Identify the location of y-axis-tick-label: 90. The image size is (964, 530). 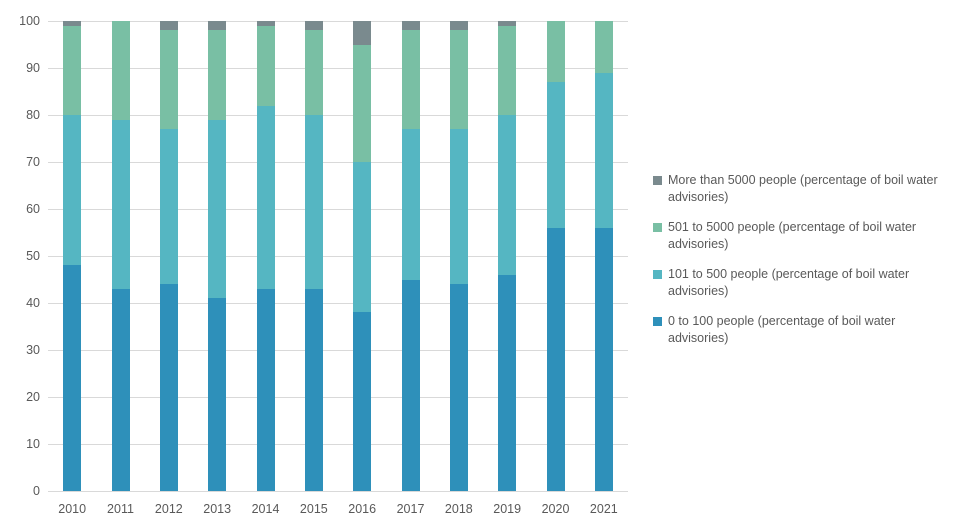
(33, 67).